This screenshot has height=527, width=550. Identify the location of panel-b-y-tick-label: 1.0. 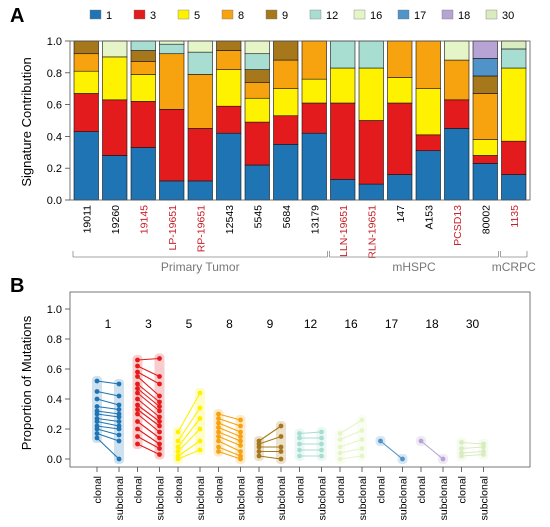
(54, 310).